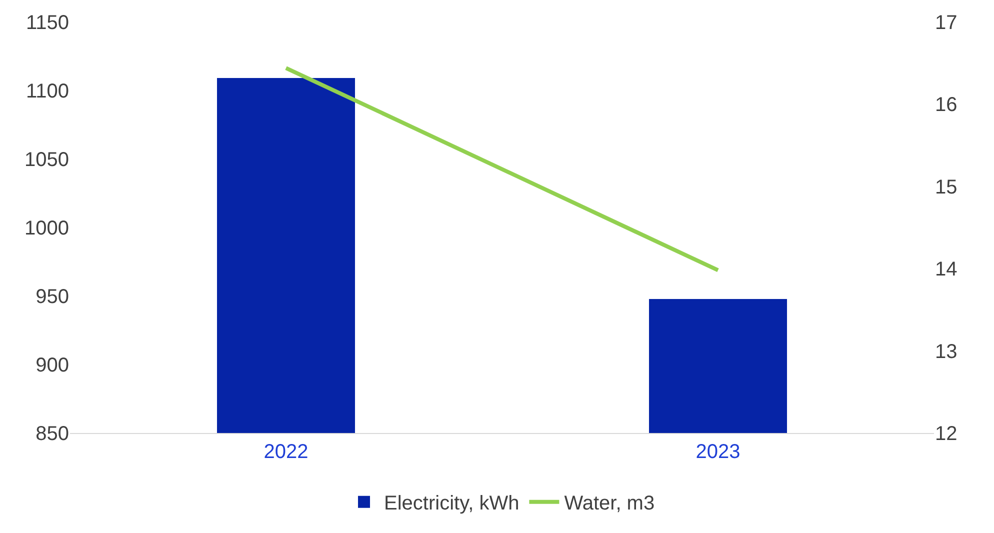 Image resolution: width=994 pixels, height=533 pixels. Describe the element at coordinates (46, 160) in the screenshot. I see `y-tick-label: 1050` at that location.